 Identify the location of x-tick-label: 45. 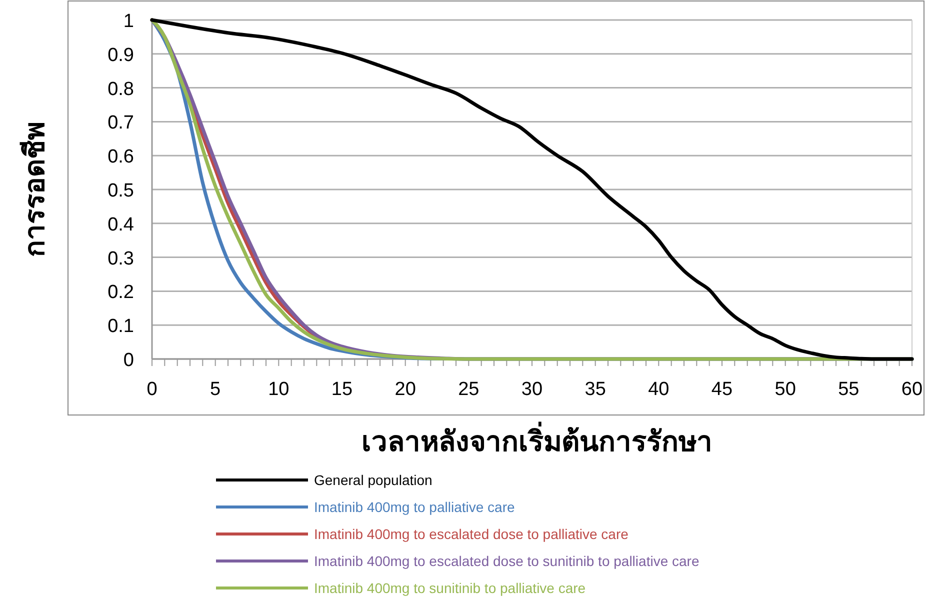
(722, 389).